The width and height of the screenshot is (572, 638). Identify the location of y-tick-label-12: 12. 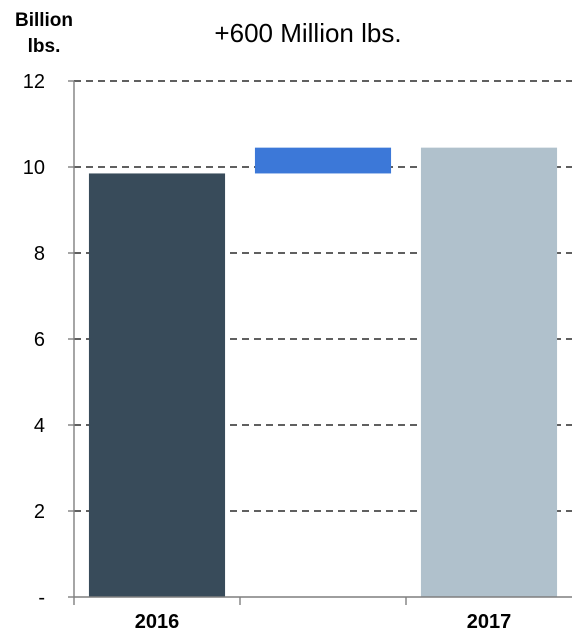
(34, 82).